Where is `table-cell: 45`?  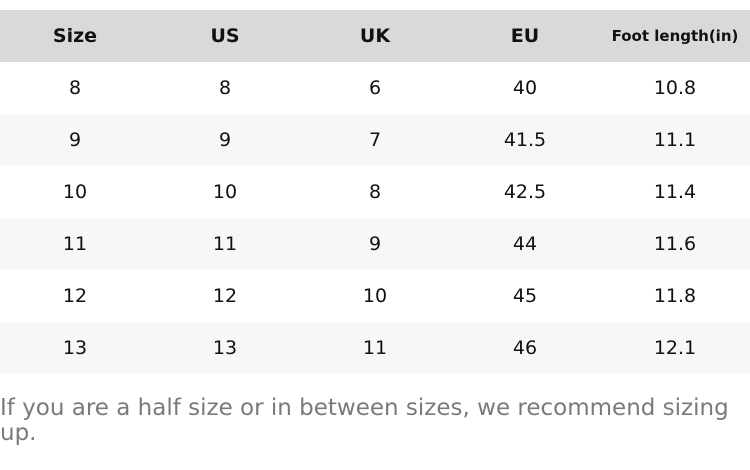
table-cell: 45 is located at coordinates (525, 296).